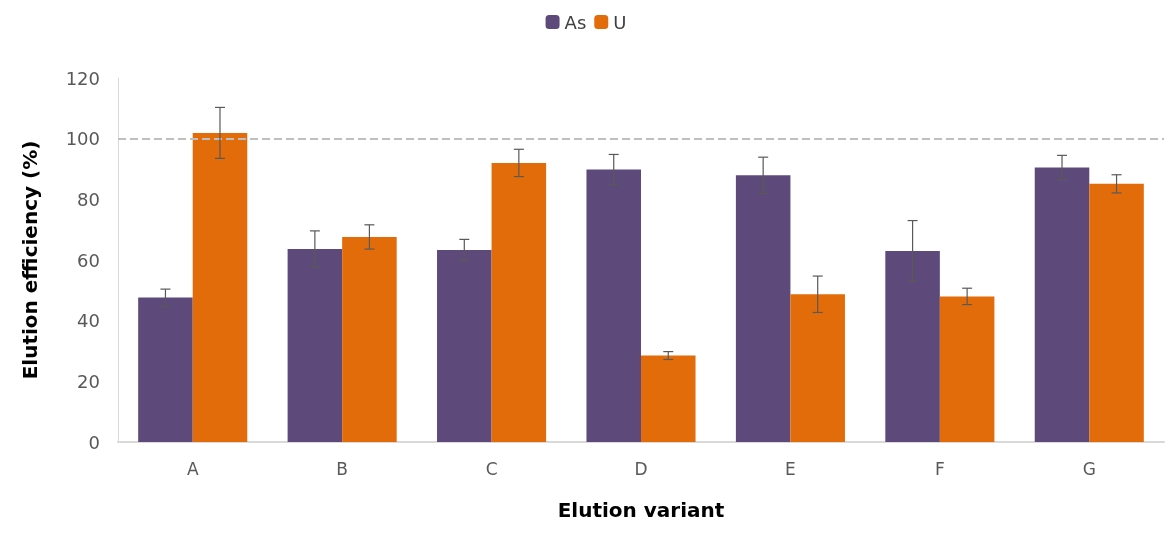 Image resolution: width=1172 pixels, height=537 pixels. What do you see at coordinates (88, 199) in the screenshot?
I see `y-tick-label: 80` at bounding box center [88, 199].